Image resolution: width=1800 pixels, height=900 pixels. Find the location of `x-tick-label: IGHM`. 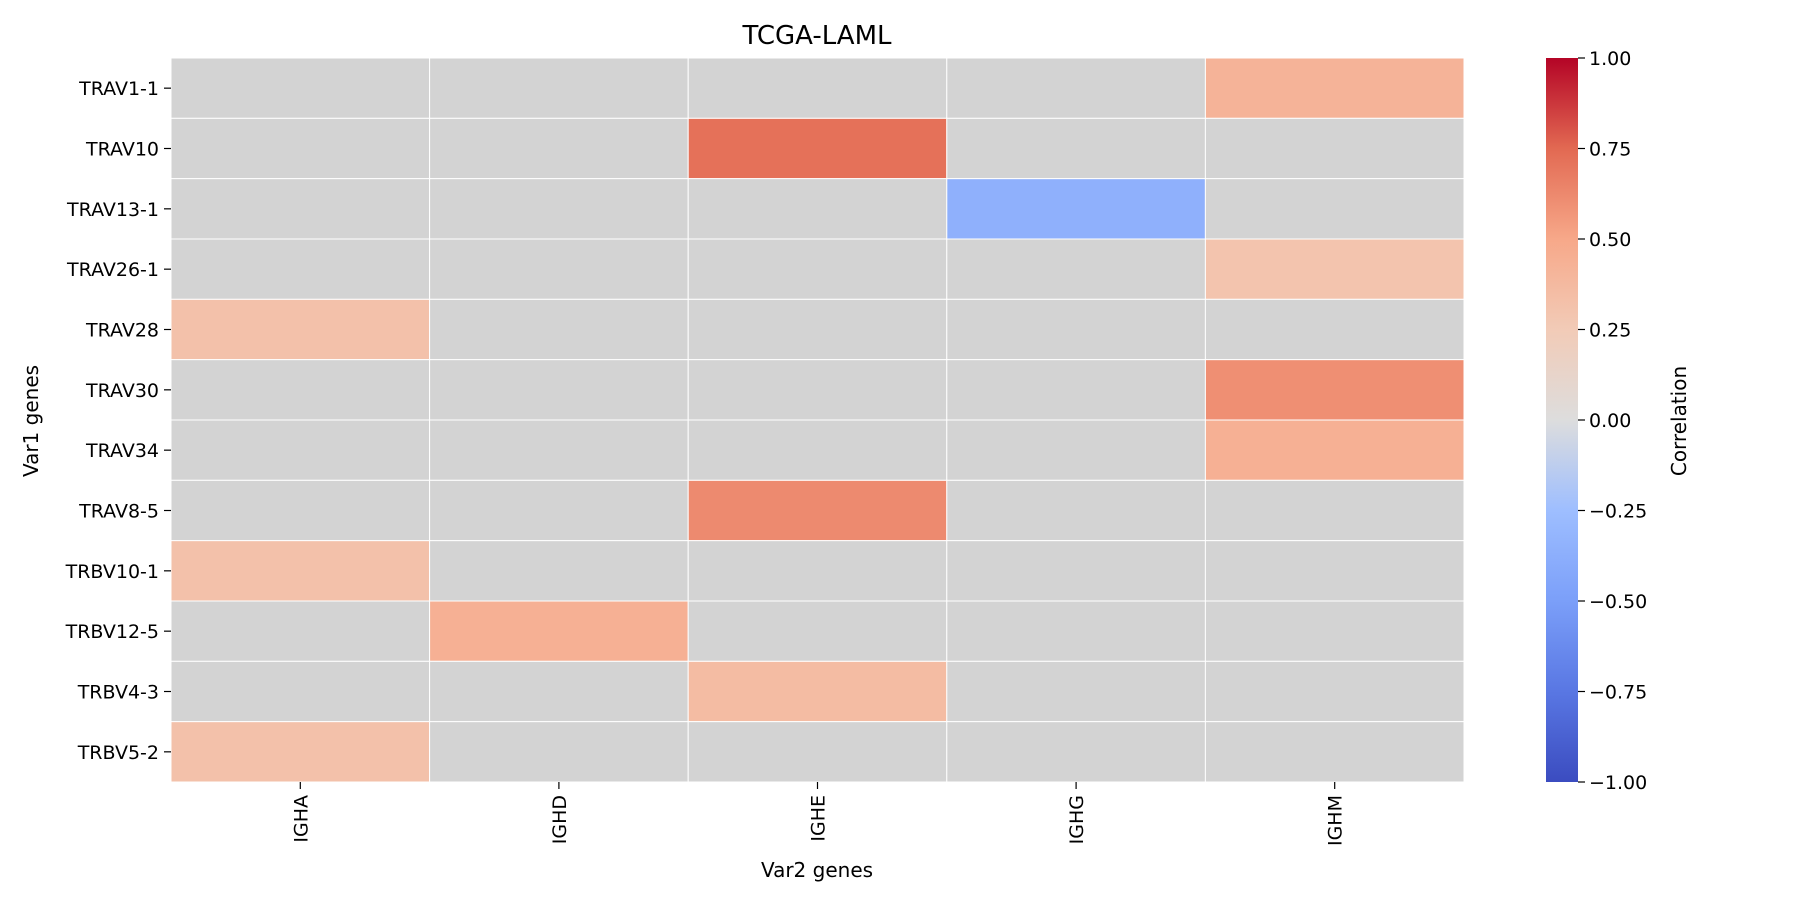

x-tick-label: IGHM is located at coordinates (1336, 820).